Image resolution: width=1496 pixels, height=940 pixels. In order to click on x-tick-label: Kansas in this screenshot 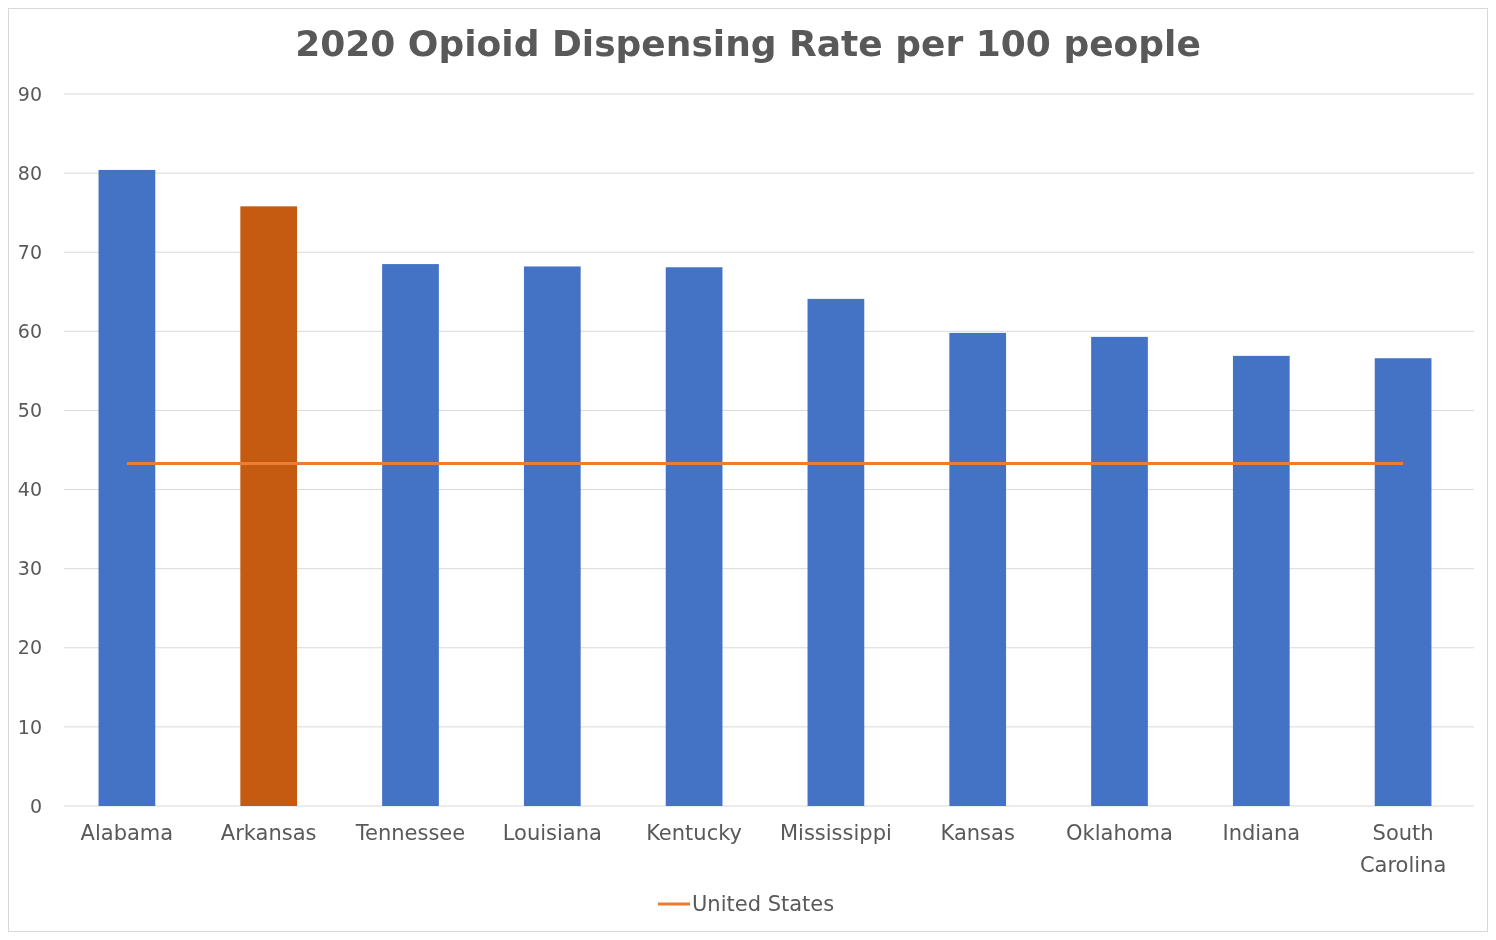, I will do `click(977, 833)`.